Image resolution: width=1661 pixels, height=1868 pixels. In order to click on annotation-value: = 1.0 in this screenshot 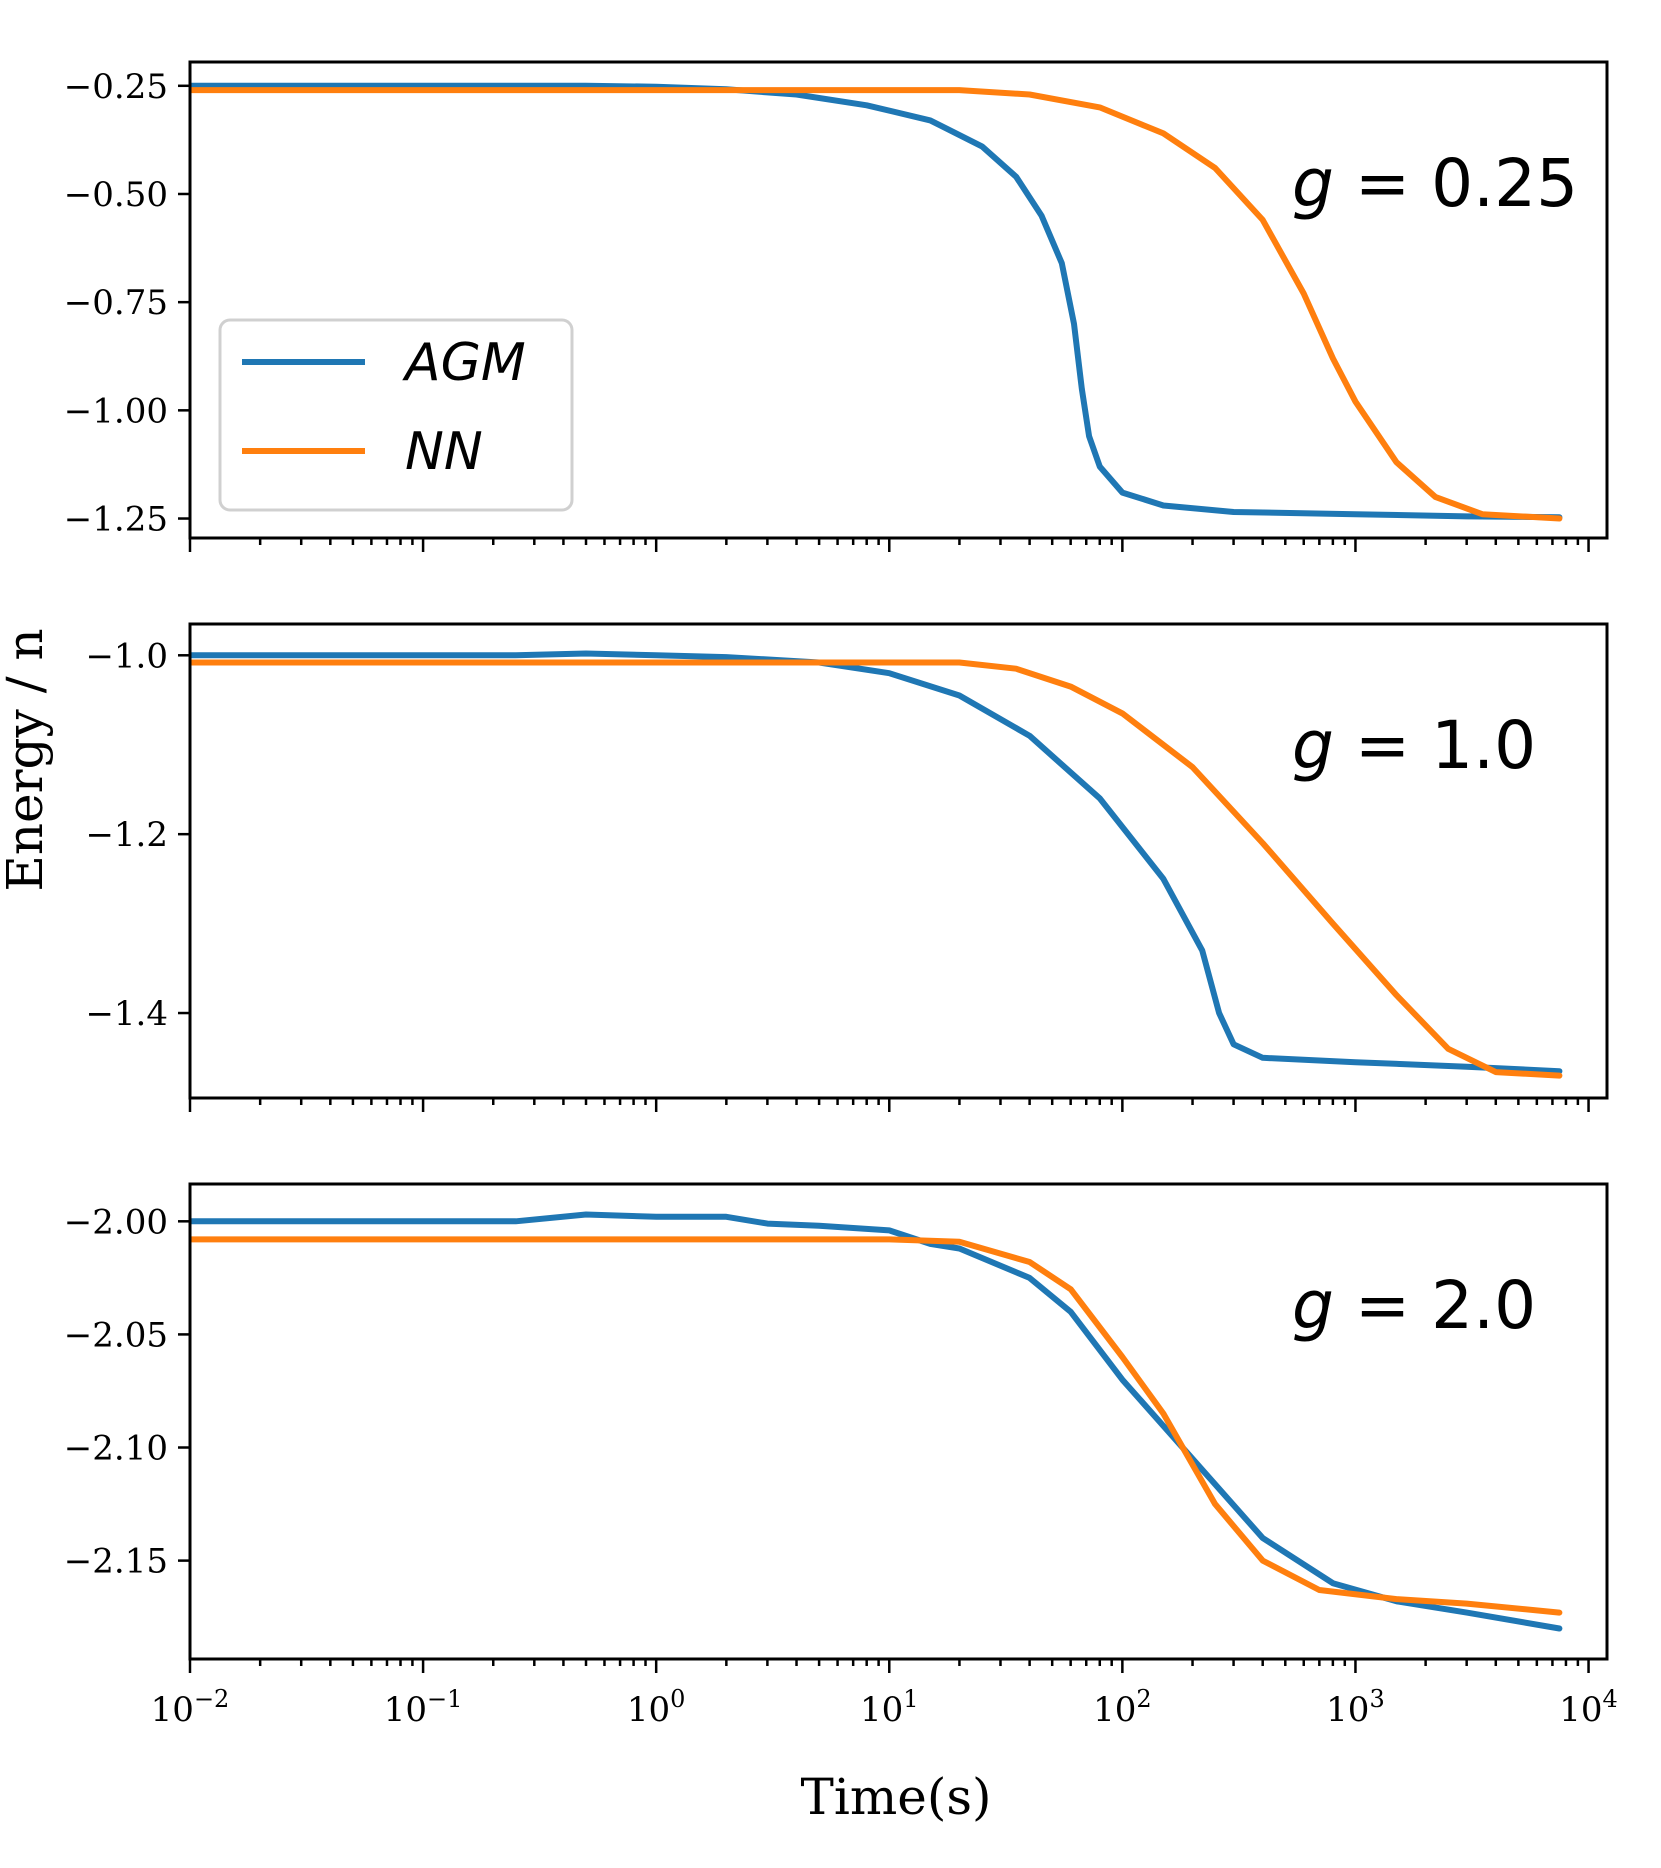, I will do `click(1435, 745)`.